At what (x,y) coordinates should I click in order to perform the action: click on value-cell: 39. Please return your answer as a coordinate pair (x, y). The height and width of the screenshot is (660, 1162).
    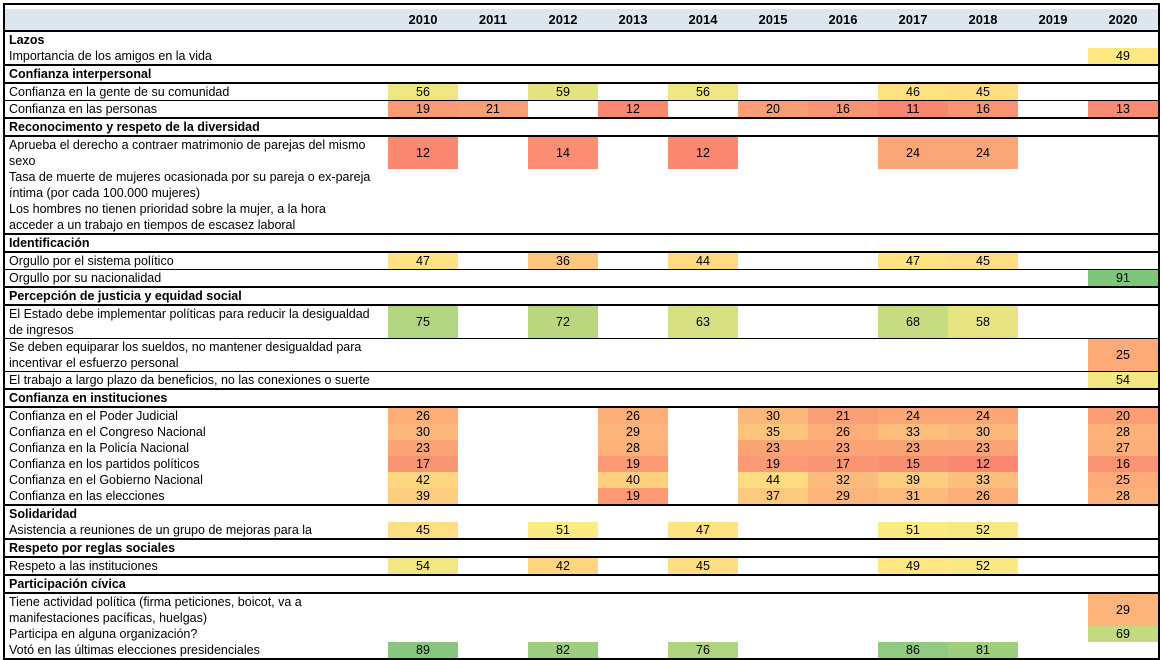
    Looking at the image, I should click on (913, 480).